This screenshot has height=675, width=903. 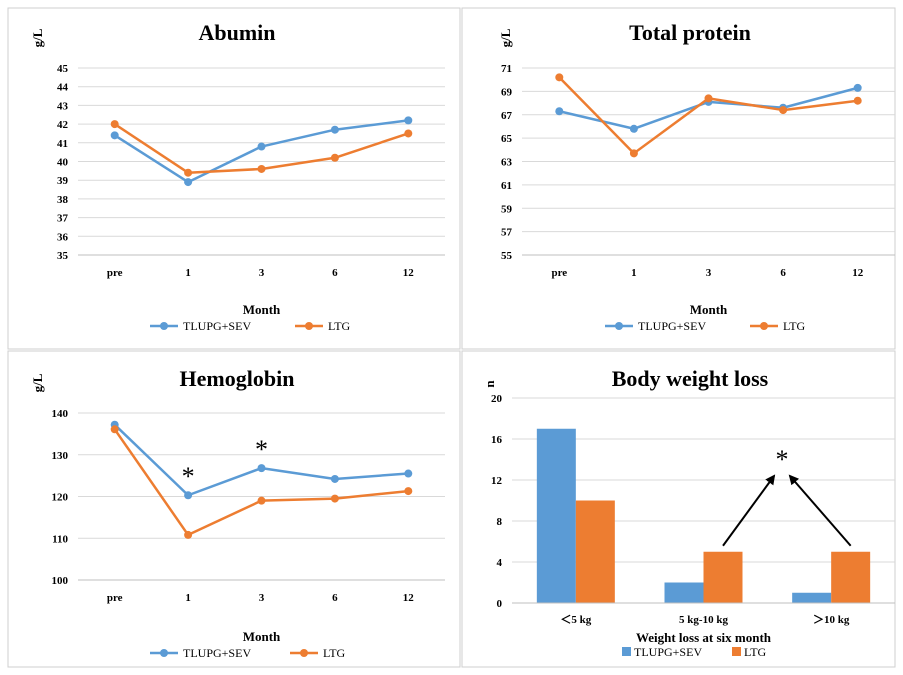 I want to click on y-tick-label: 110, so click(x=60, y=539).